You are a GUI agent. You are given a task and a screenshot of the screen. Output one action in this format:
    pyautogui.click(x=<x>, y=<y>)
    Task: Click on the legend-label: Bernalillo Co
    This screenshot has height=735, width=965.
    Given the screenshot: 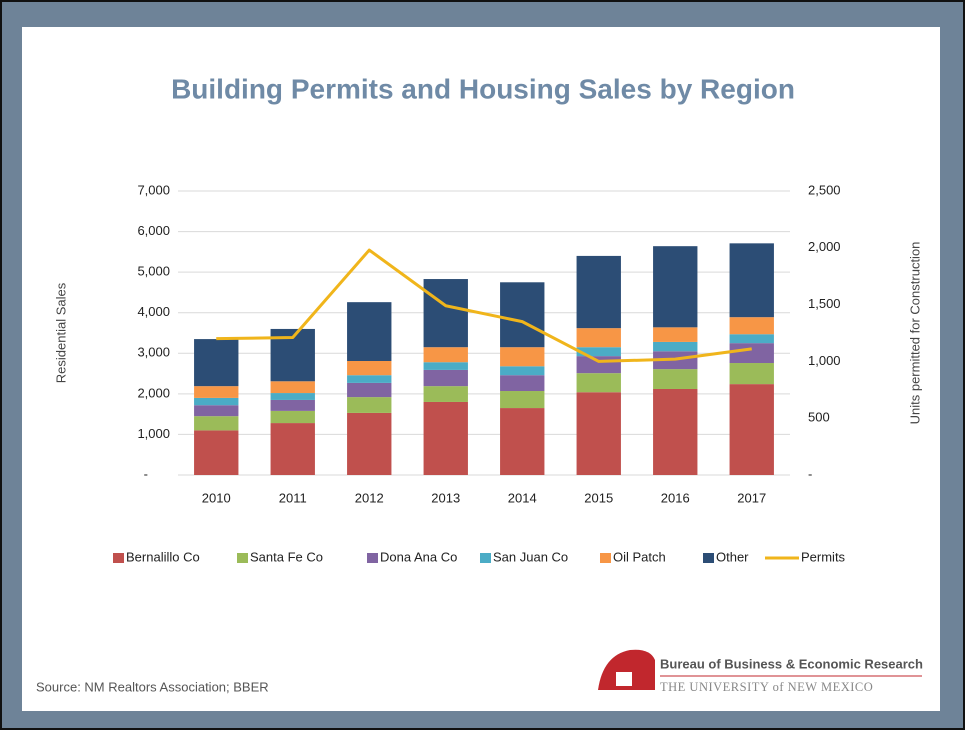 What is the action you would take?
    pyautogui.click(x=163, y=556)
    